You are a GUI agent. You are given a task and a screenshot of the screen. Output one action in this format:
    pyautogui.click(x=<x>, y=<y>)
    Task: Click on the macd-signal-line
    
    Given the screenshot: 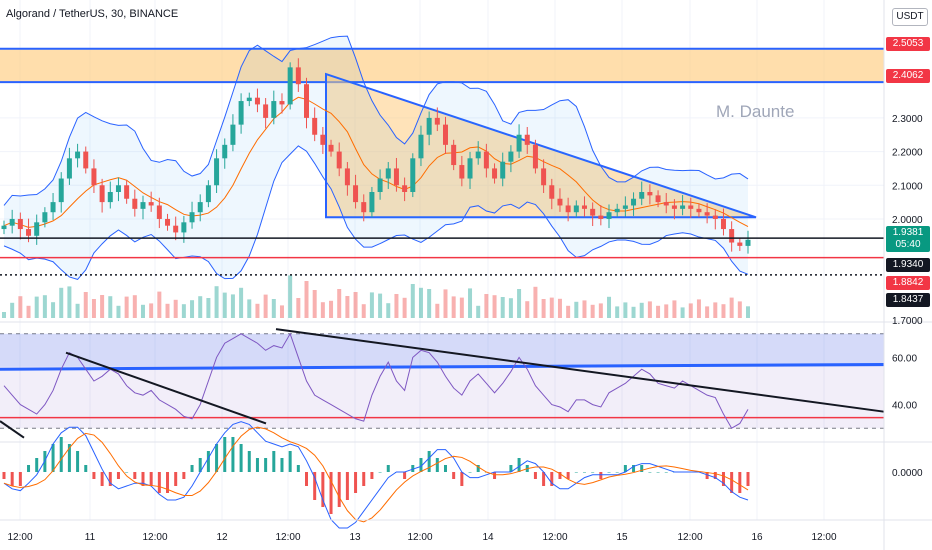 What is the action you would take?
    pyautogui.click(x=376, y=474)
    